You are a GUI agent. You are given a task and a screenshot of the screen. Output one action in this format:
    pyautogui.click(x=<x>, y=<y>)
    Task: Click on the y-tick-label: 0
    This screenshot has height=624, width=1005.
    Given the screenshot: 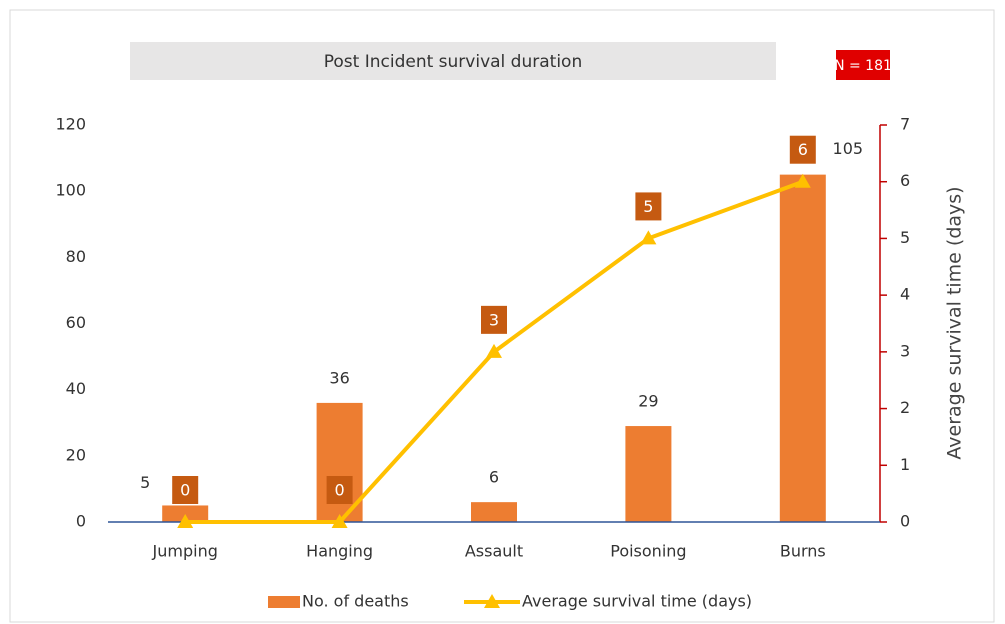 What is the action you would take?
    pyautogui.click(x=81, y=521)
    